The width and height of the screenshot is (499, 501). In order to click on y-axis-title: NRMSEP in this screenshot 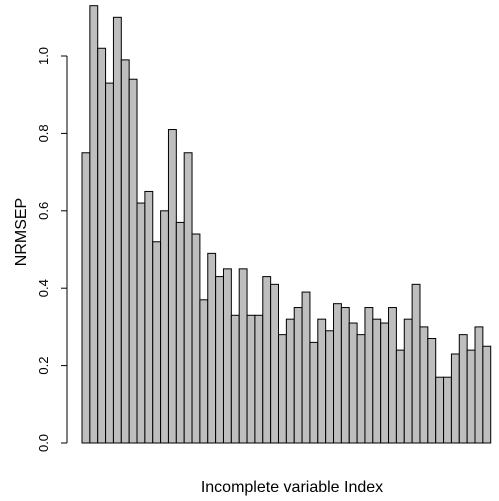, I will do `click(21, 232)`.